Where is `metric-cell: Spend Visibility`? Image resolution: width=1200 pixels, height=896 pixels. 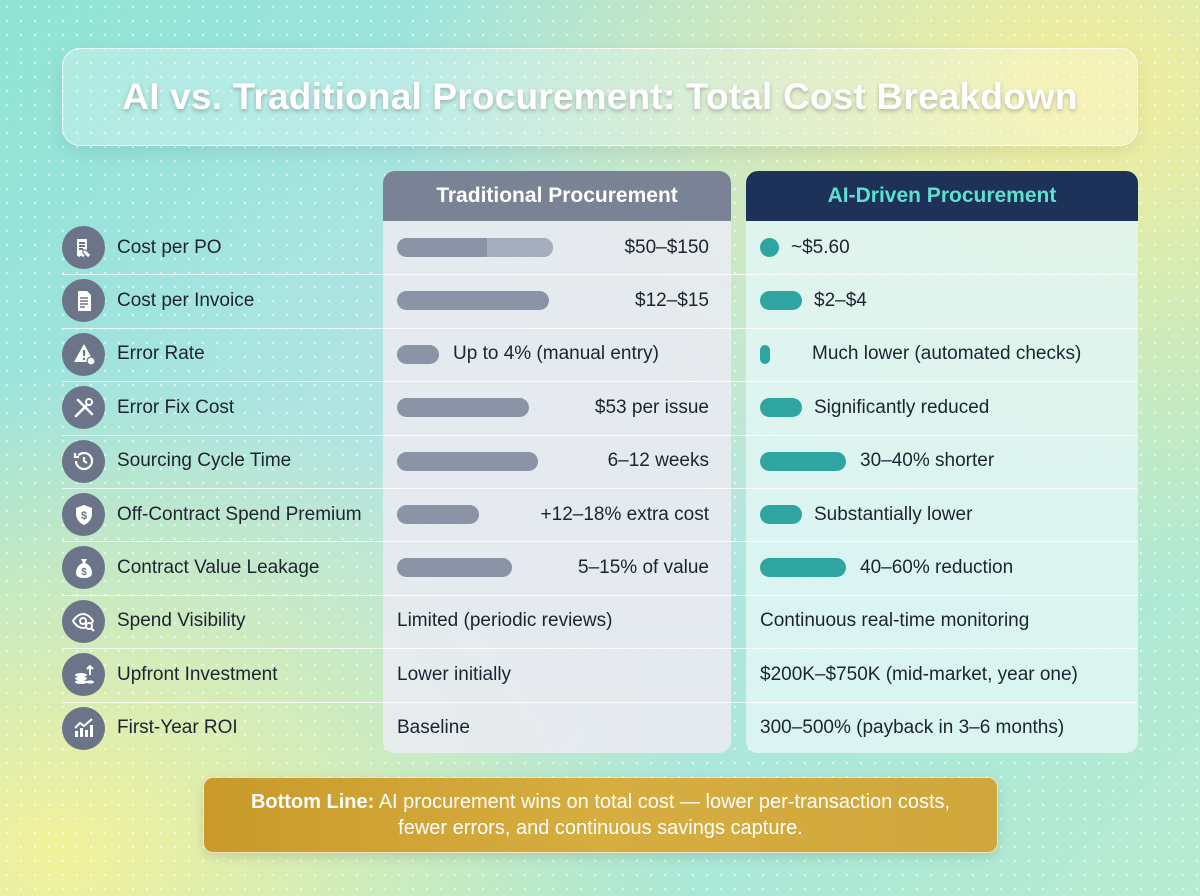 metric-cell: Spend Visibility is located at coordinates (222, 621).